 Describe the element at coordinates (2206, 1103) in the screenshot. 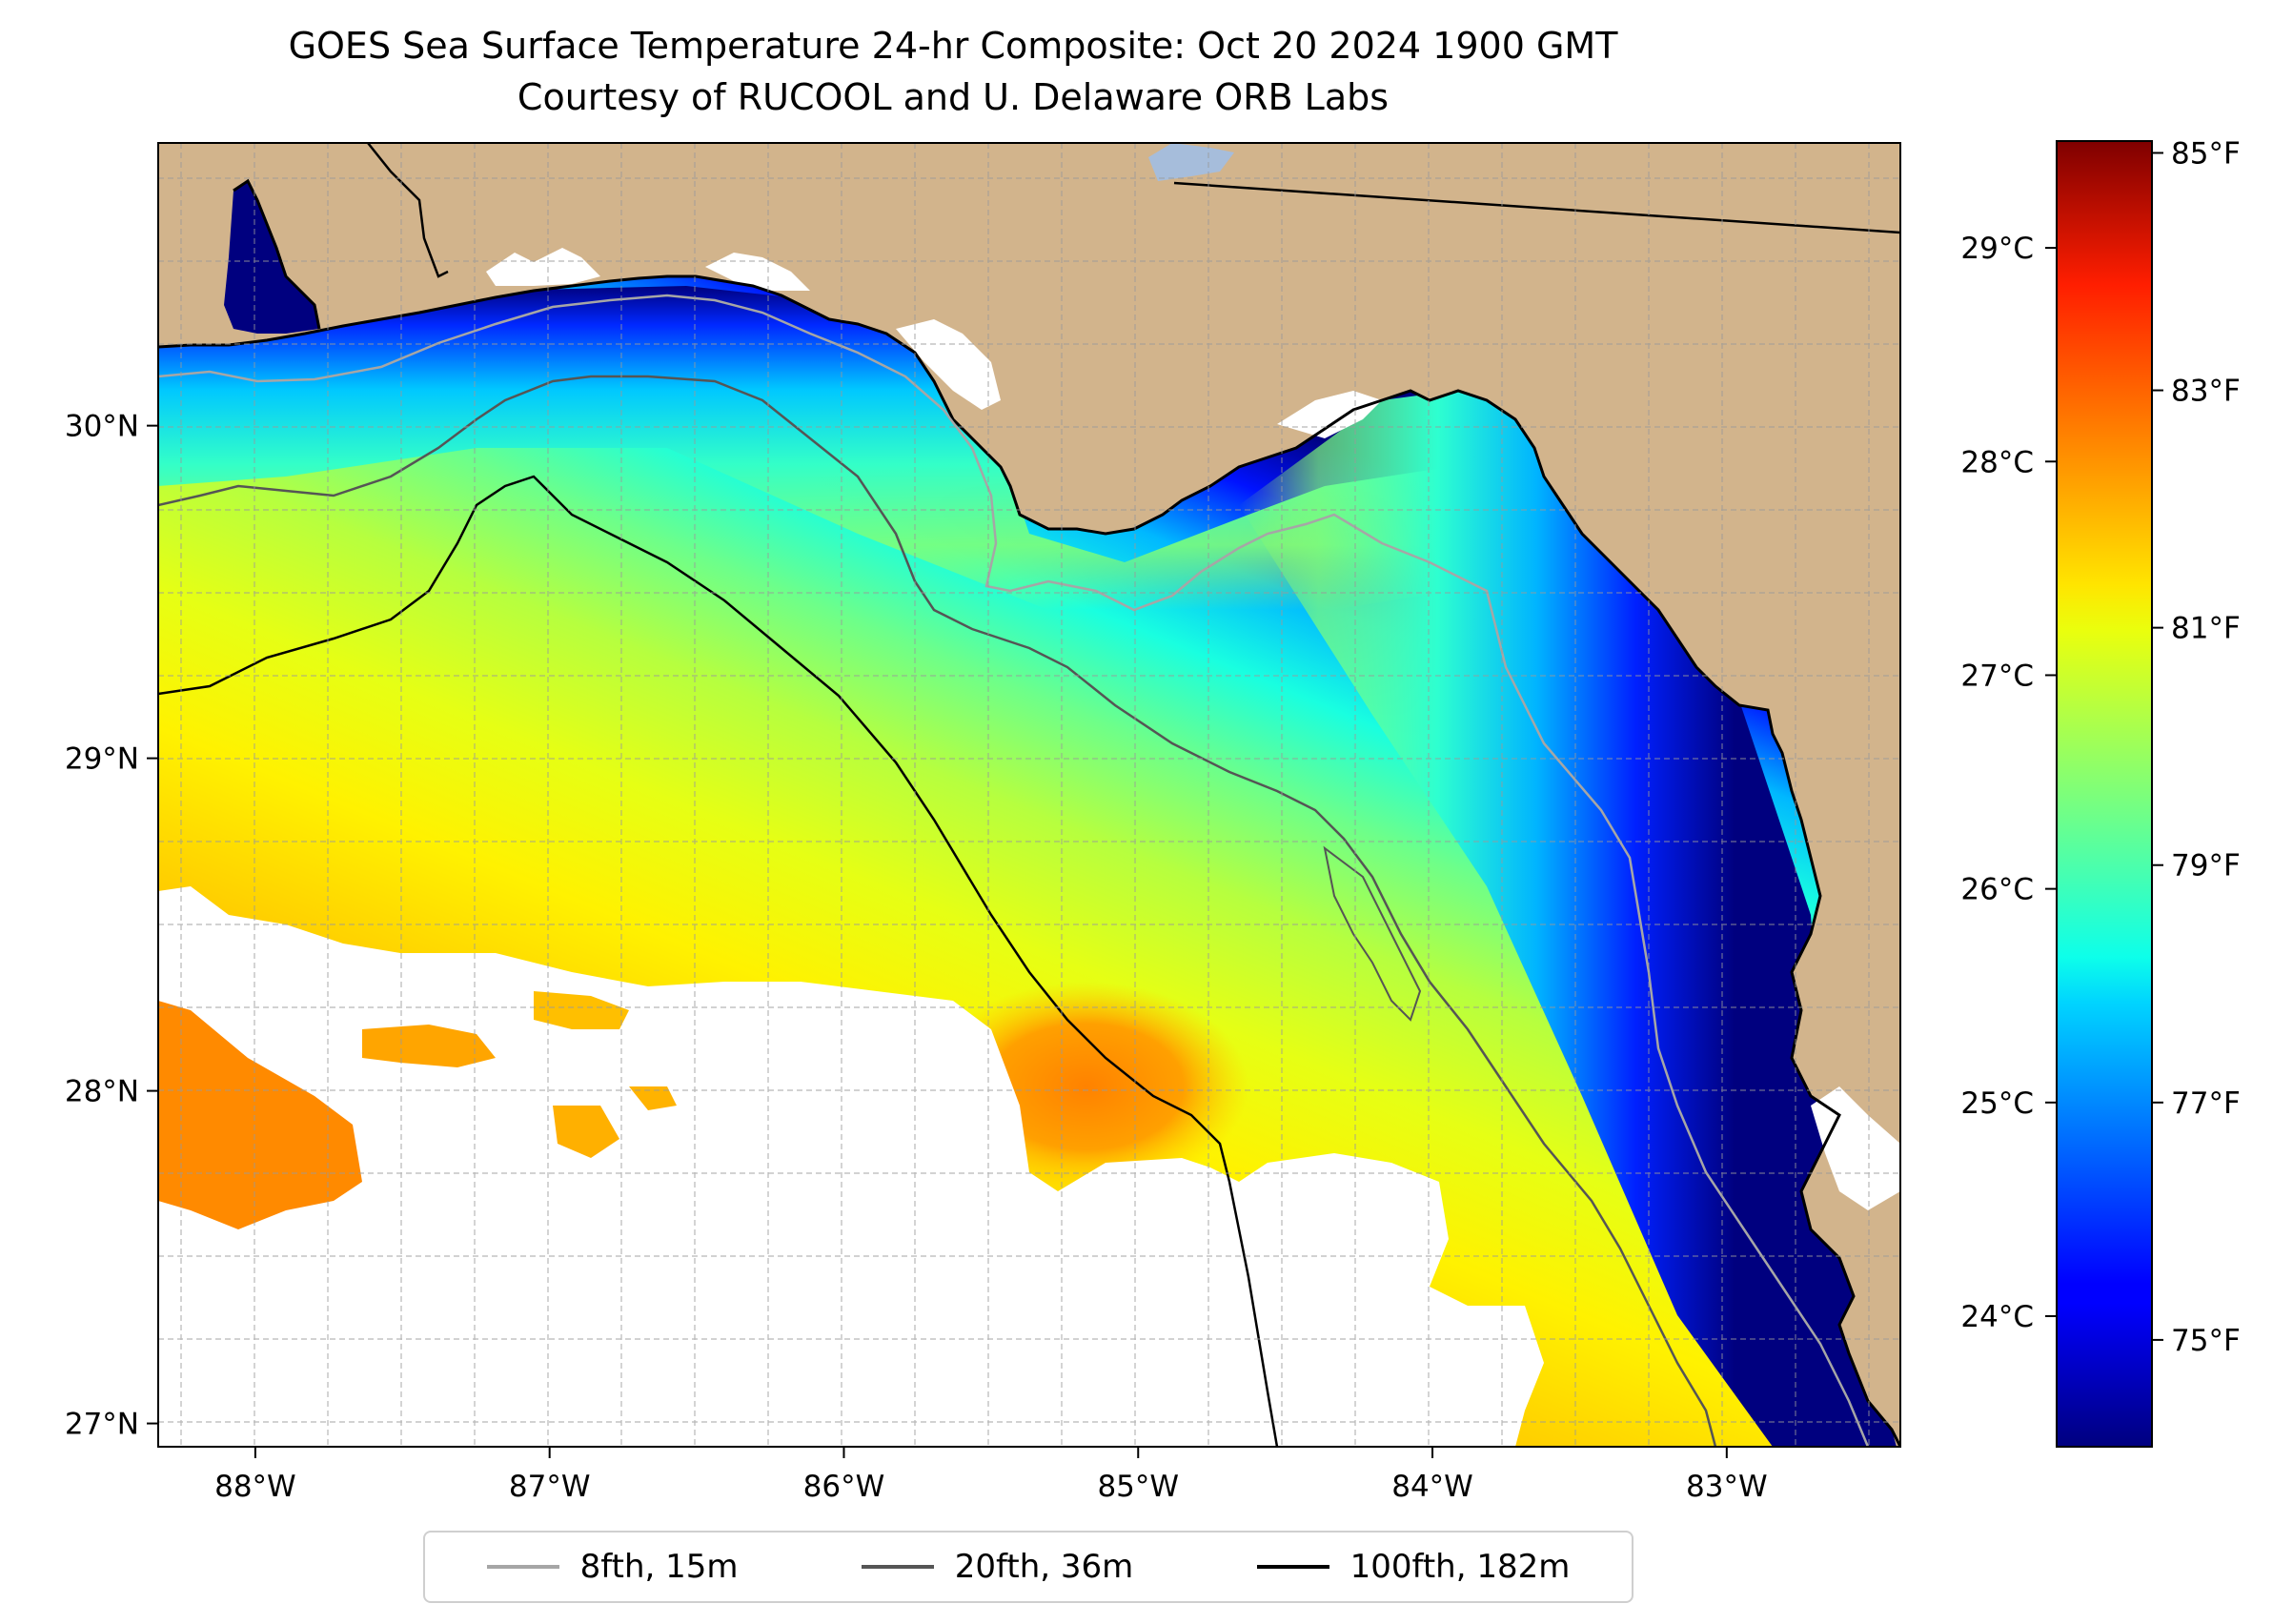

I see `colorbar-f-label: 77°F` at that location.